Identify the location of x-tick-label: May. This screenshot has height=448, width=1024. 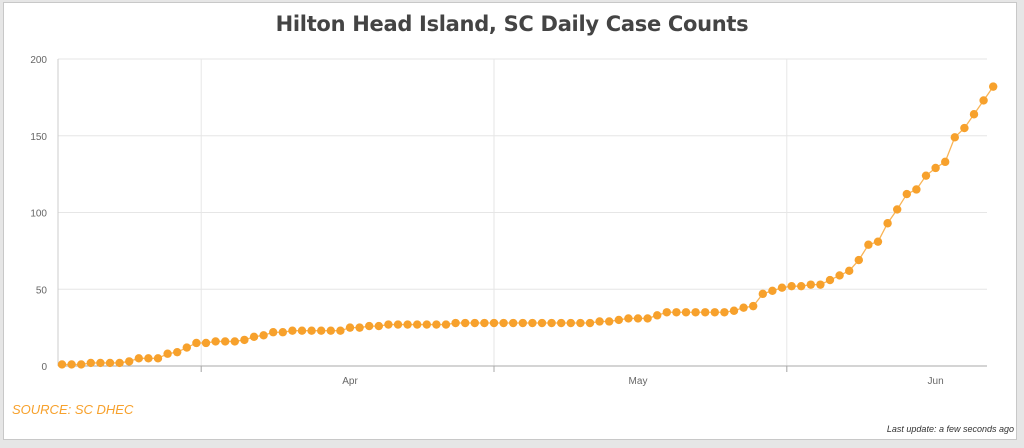
(638, 381).